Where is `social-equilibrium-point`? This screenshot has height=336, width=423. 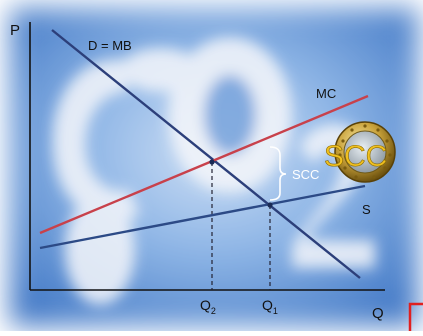 social-equilibrium-point is located at coordinates (212, 162).